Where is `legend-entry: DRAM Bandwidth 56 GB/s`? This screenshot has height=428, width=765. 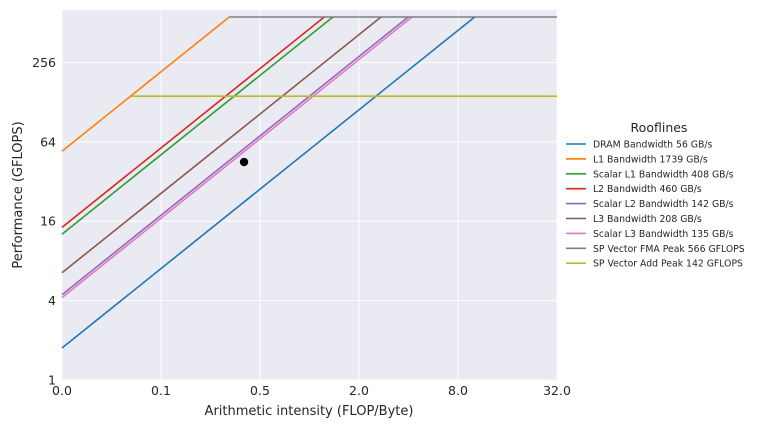 legend-entry: DRAM Bandwidth 56 GB/s is located at coordinates (653, 145).